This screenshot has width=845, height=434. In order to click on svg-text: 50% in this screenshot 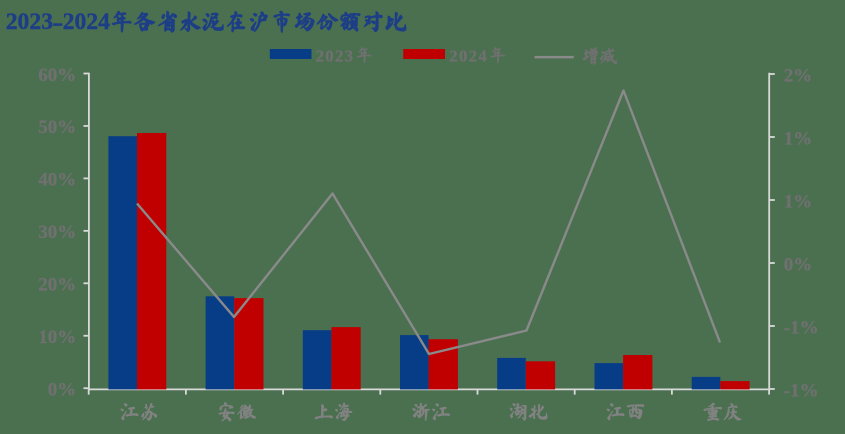, I will do `click(57, 127)`.